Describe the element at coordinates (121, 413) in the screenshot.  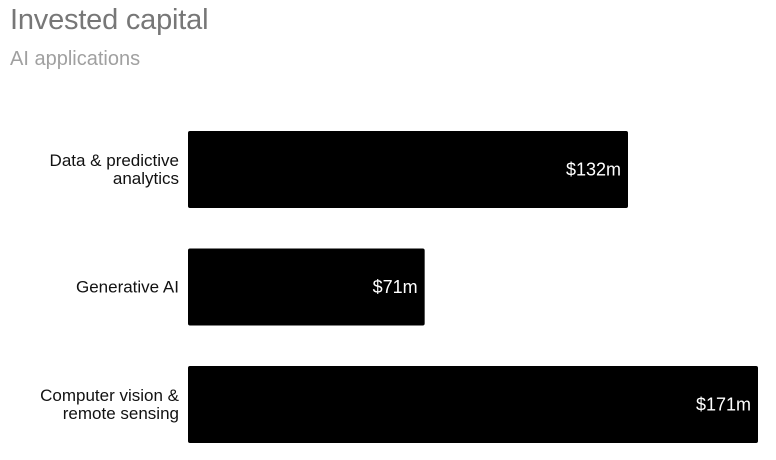
I see `category-label-line: remote sensing` at that location.